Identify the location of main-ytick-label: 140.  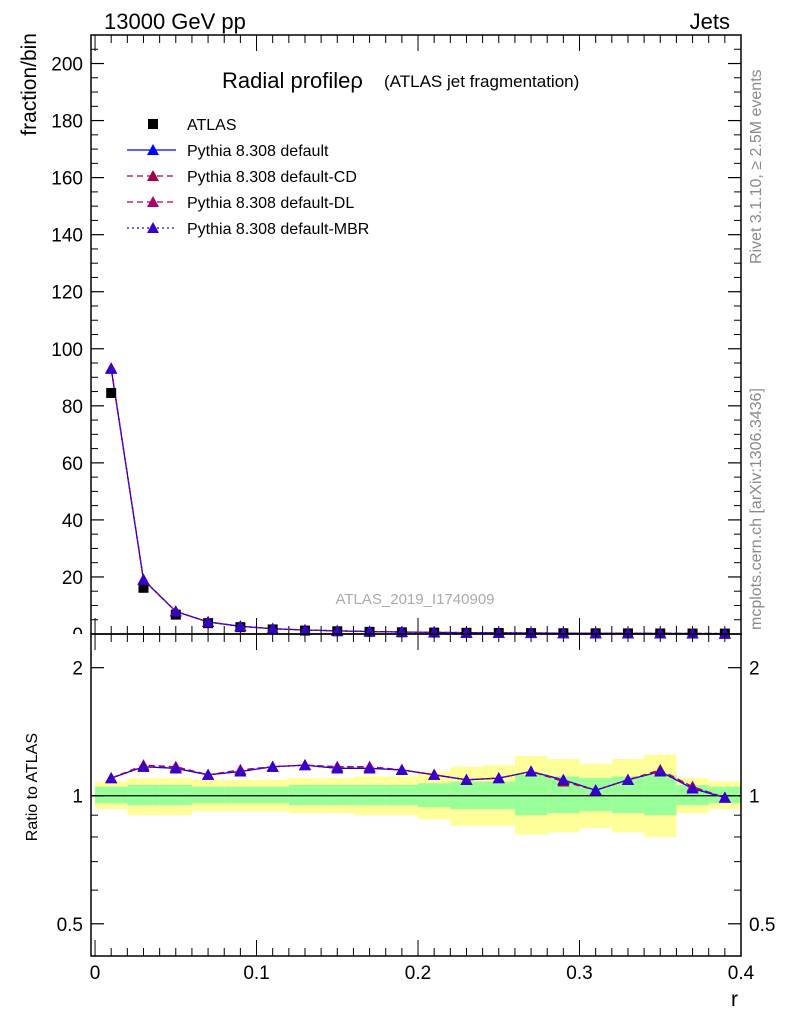
(67, 236).